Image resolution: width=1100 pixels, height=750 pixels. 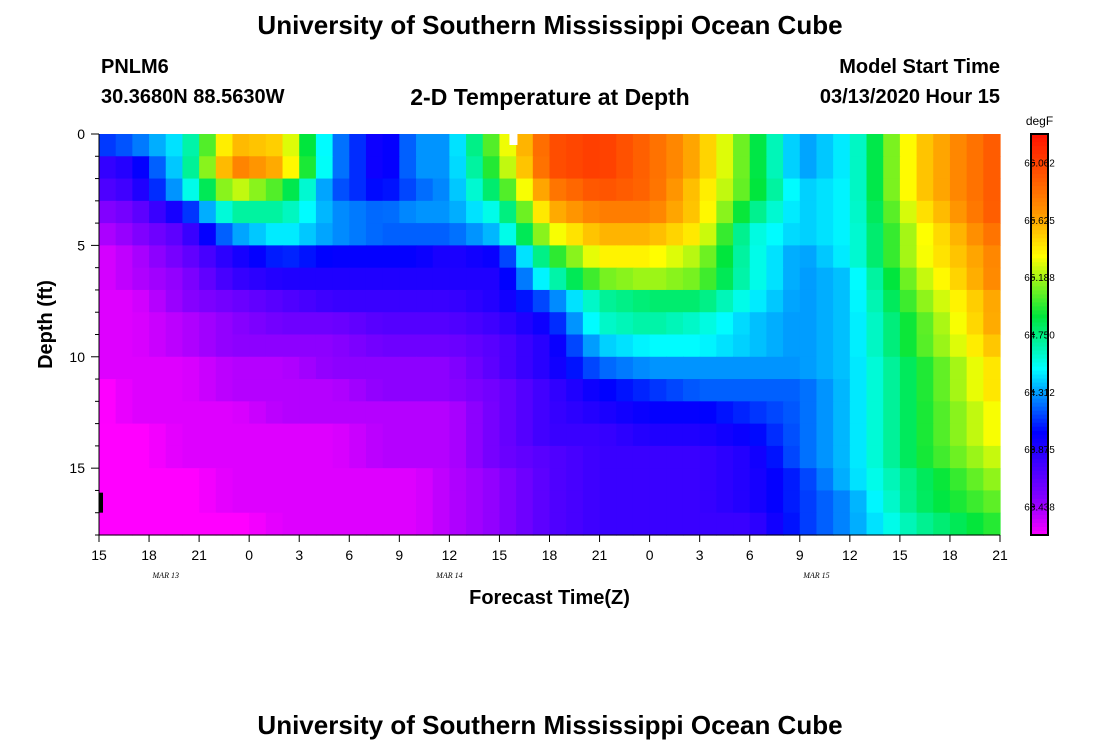 I want to click on x-tick-label: 6, so click(x=750, y=555).